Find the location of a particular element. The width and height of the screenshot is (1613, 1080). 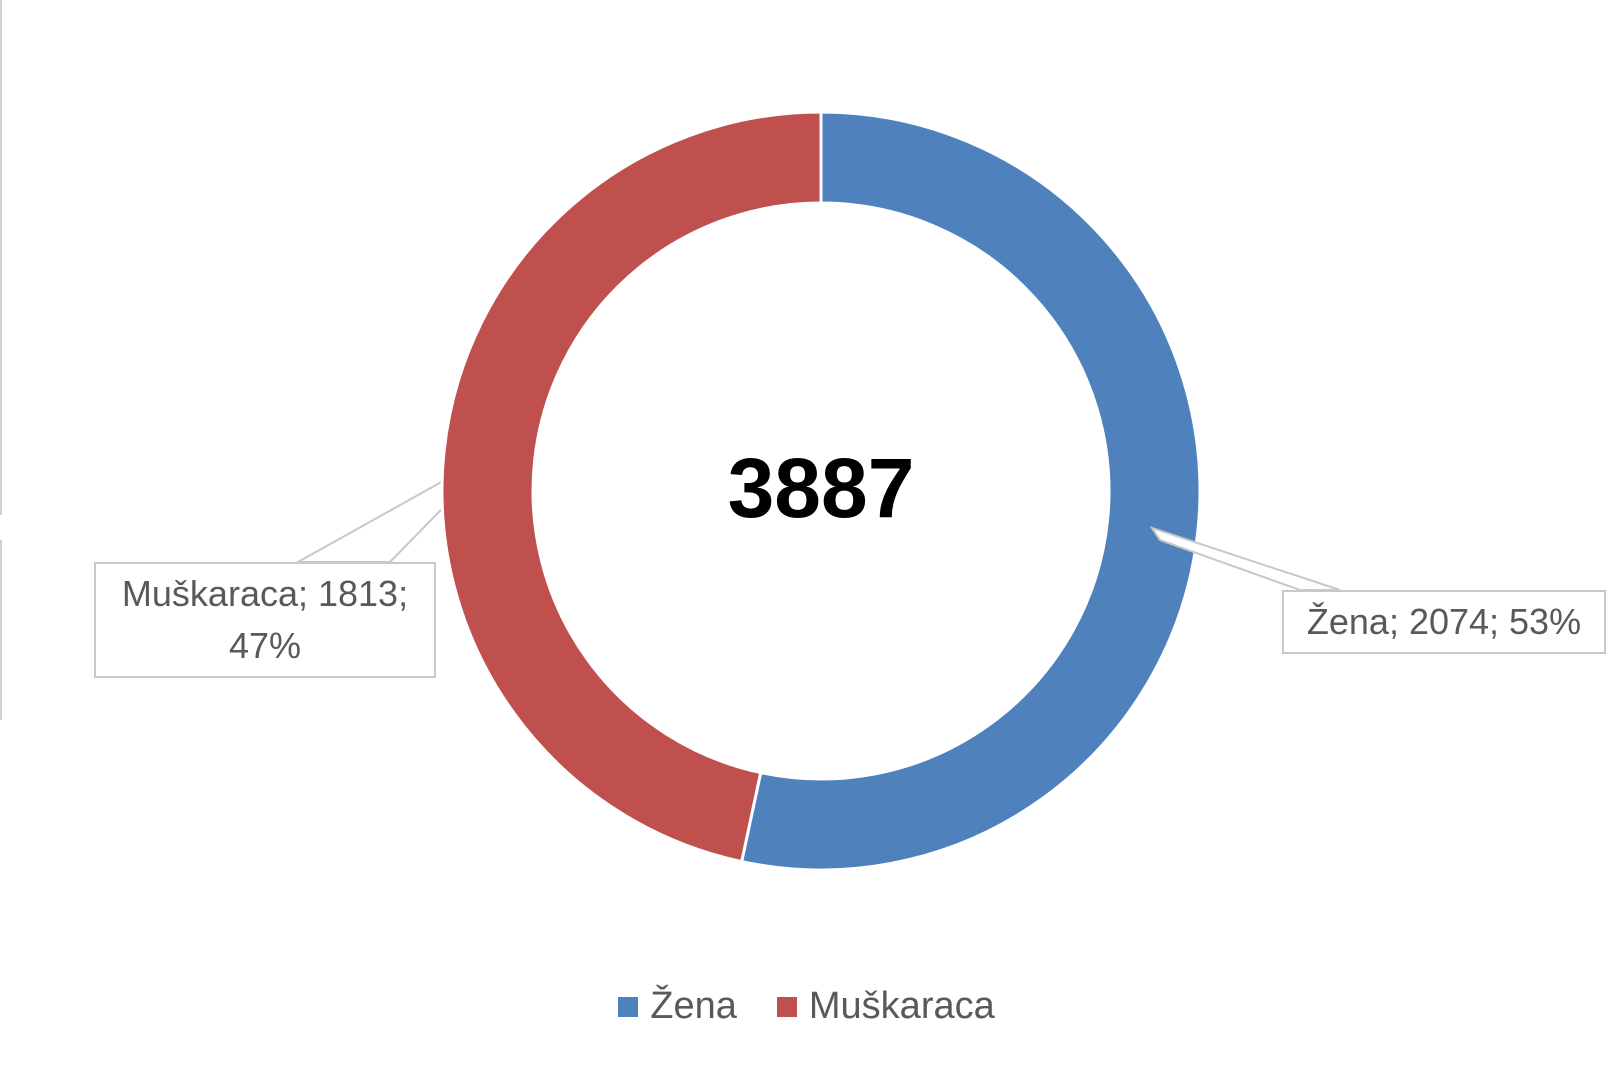

data-label: Muškaraca; 1813; 47% is located at coordinates (265, 620).